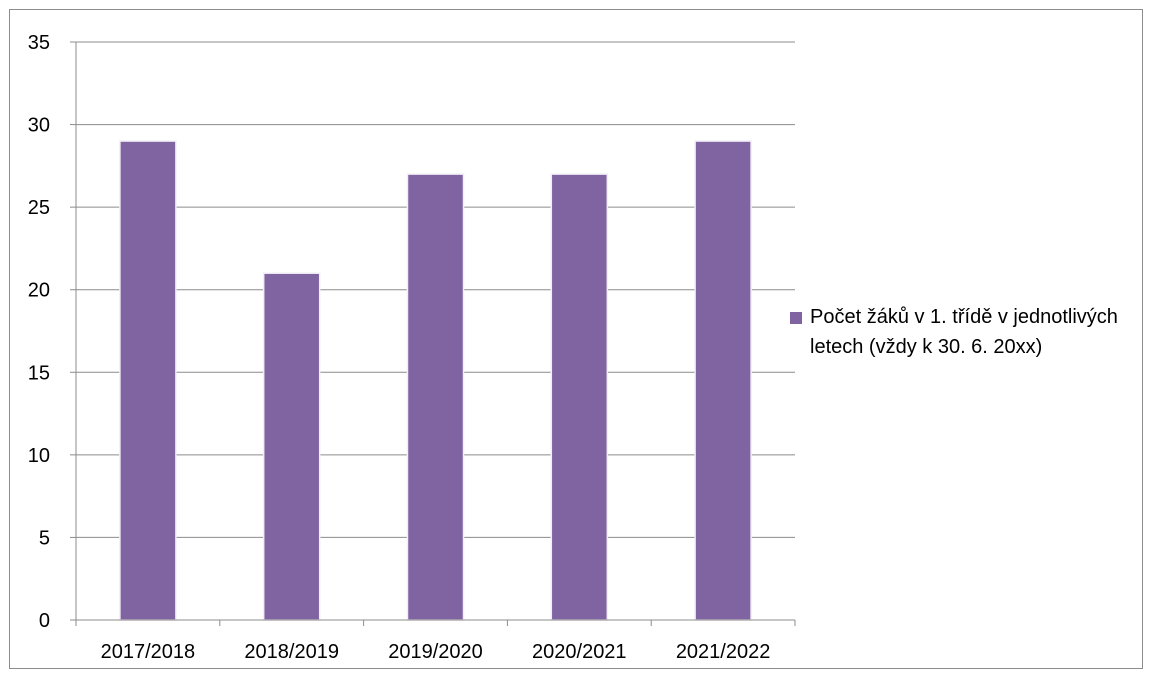 The width and height of the screenshot is (1153, 680). What do you see at coordinates (39, 456) in the screenshot?
I see `y-tick-label: 10` at bounding box center [39, 456].